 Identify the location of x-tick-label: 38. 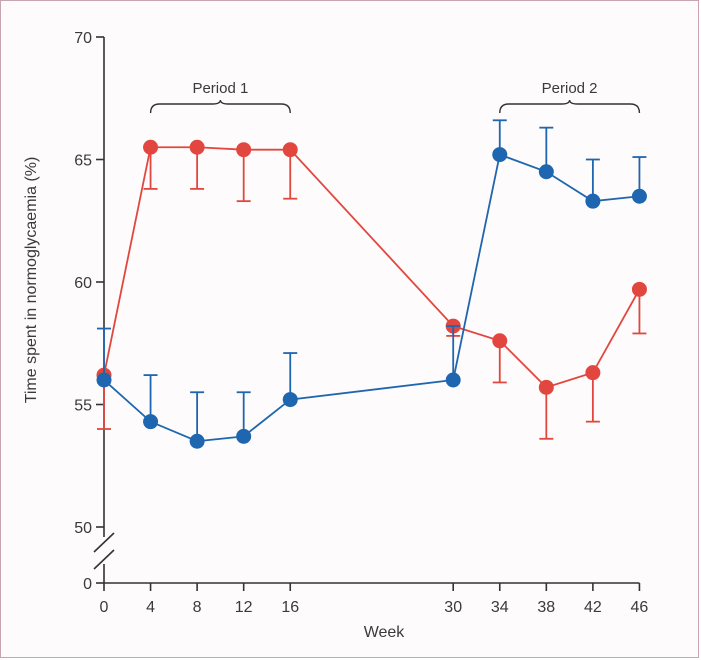
(546, 607).